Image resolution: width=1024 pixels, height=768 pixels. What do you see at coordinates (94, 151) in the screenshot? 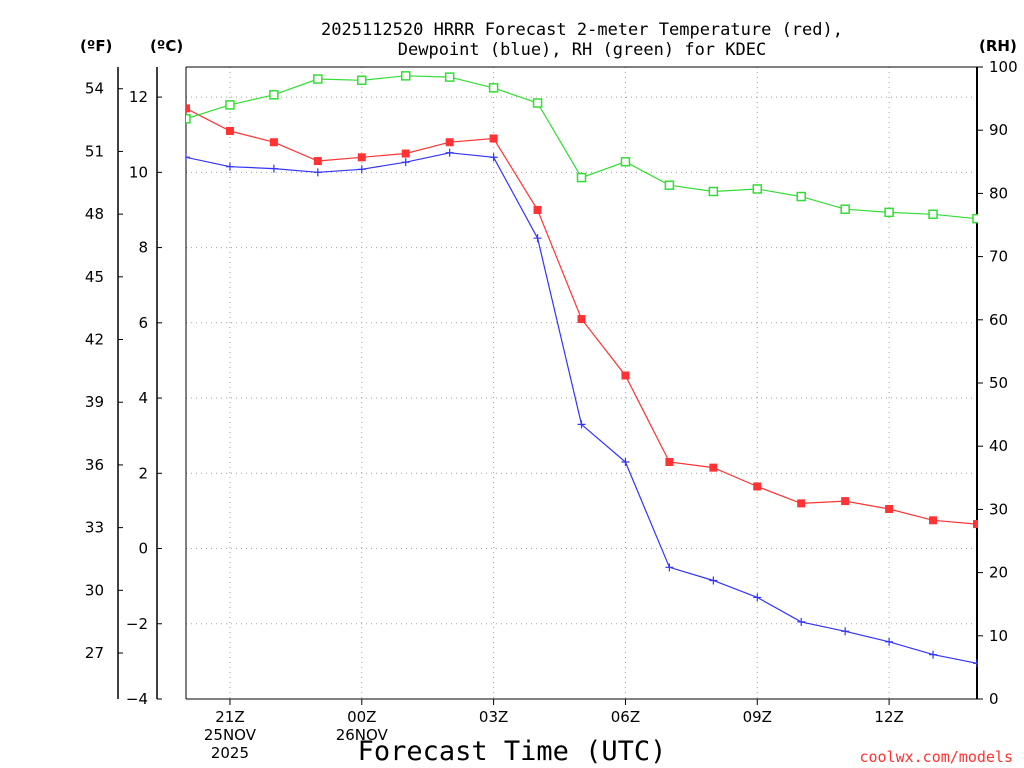
I see `fahrenheit-tick-label: 51` at bounding box center [94, 151].